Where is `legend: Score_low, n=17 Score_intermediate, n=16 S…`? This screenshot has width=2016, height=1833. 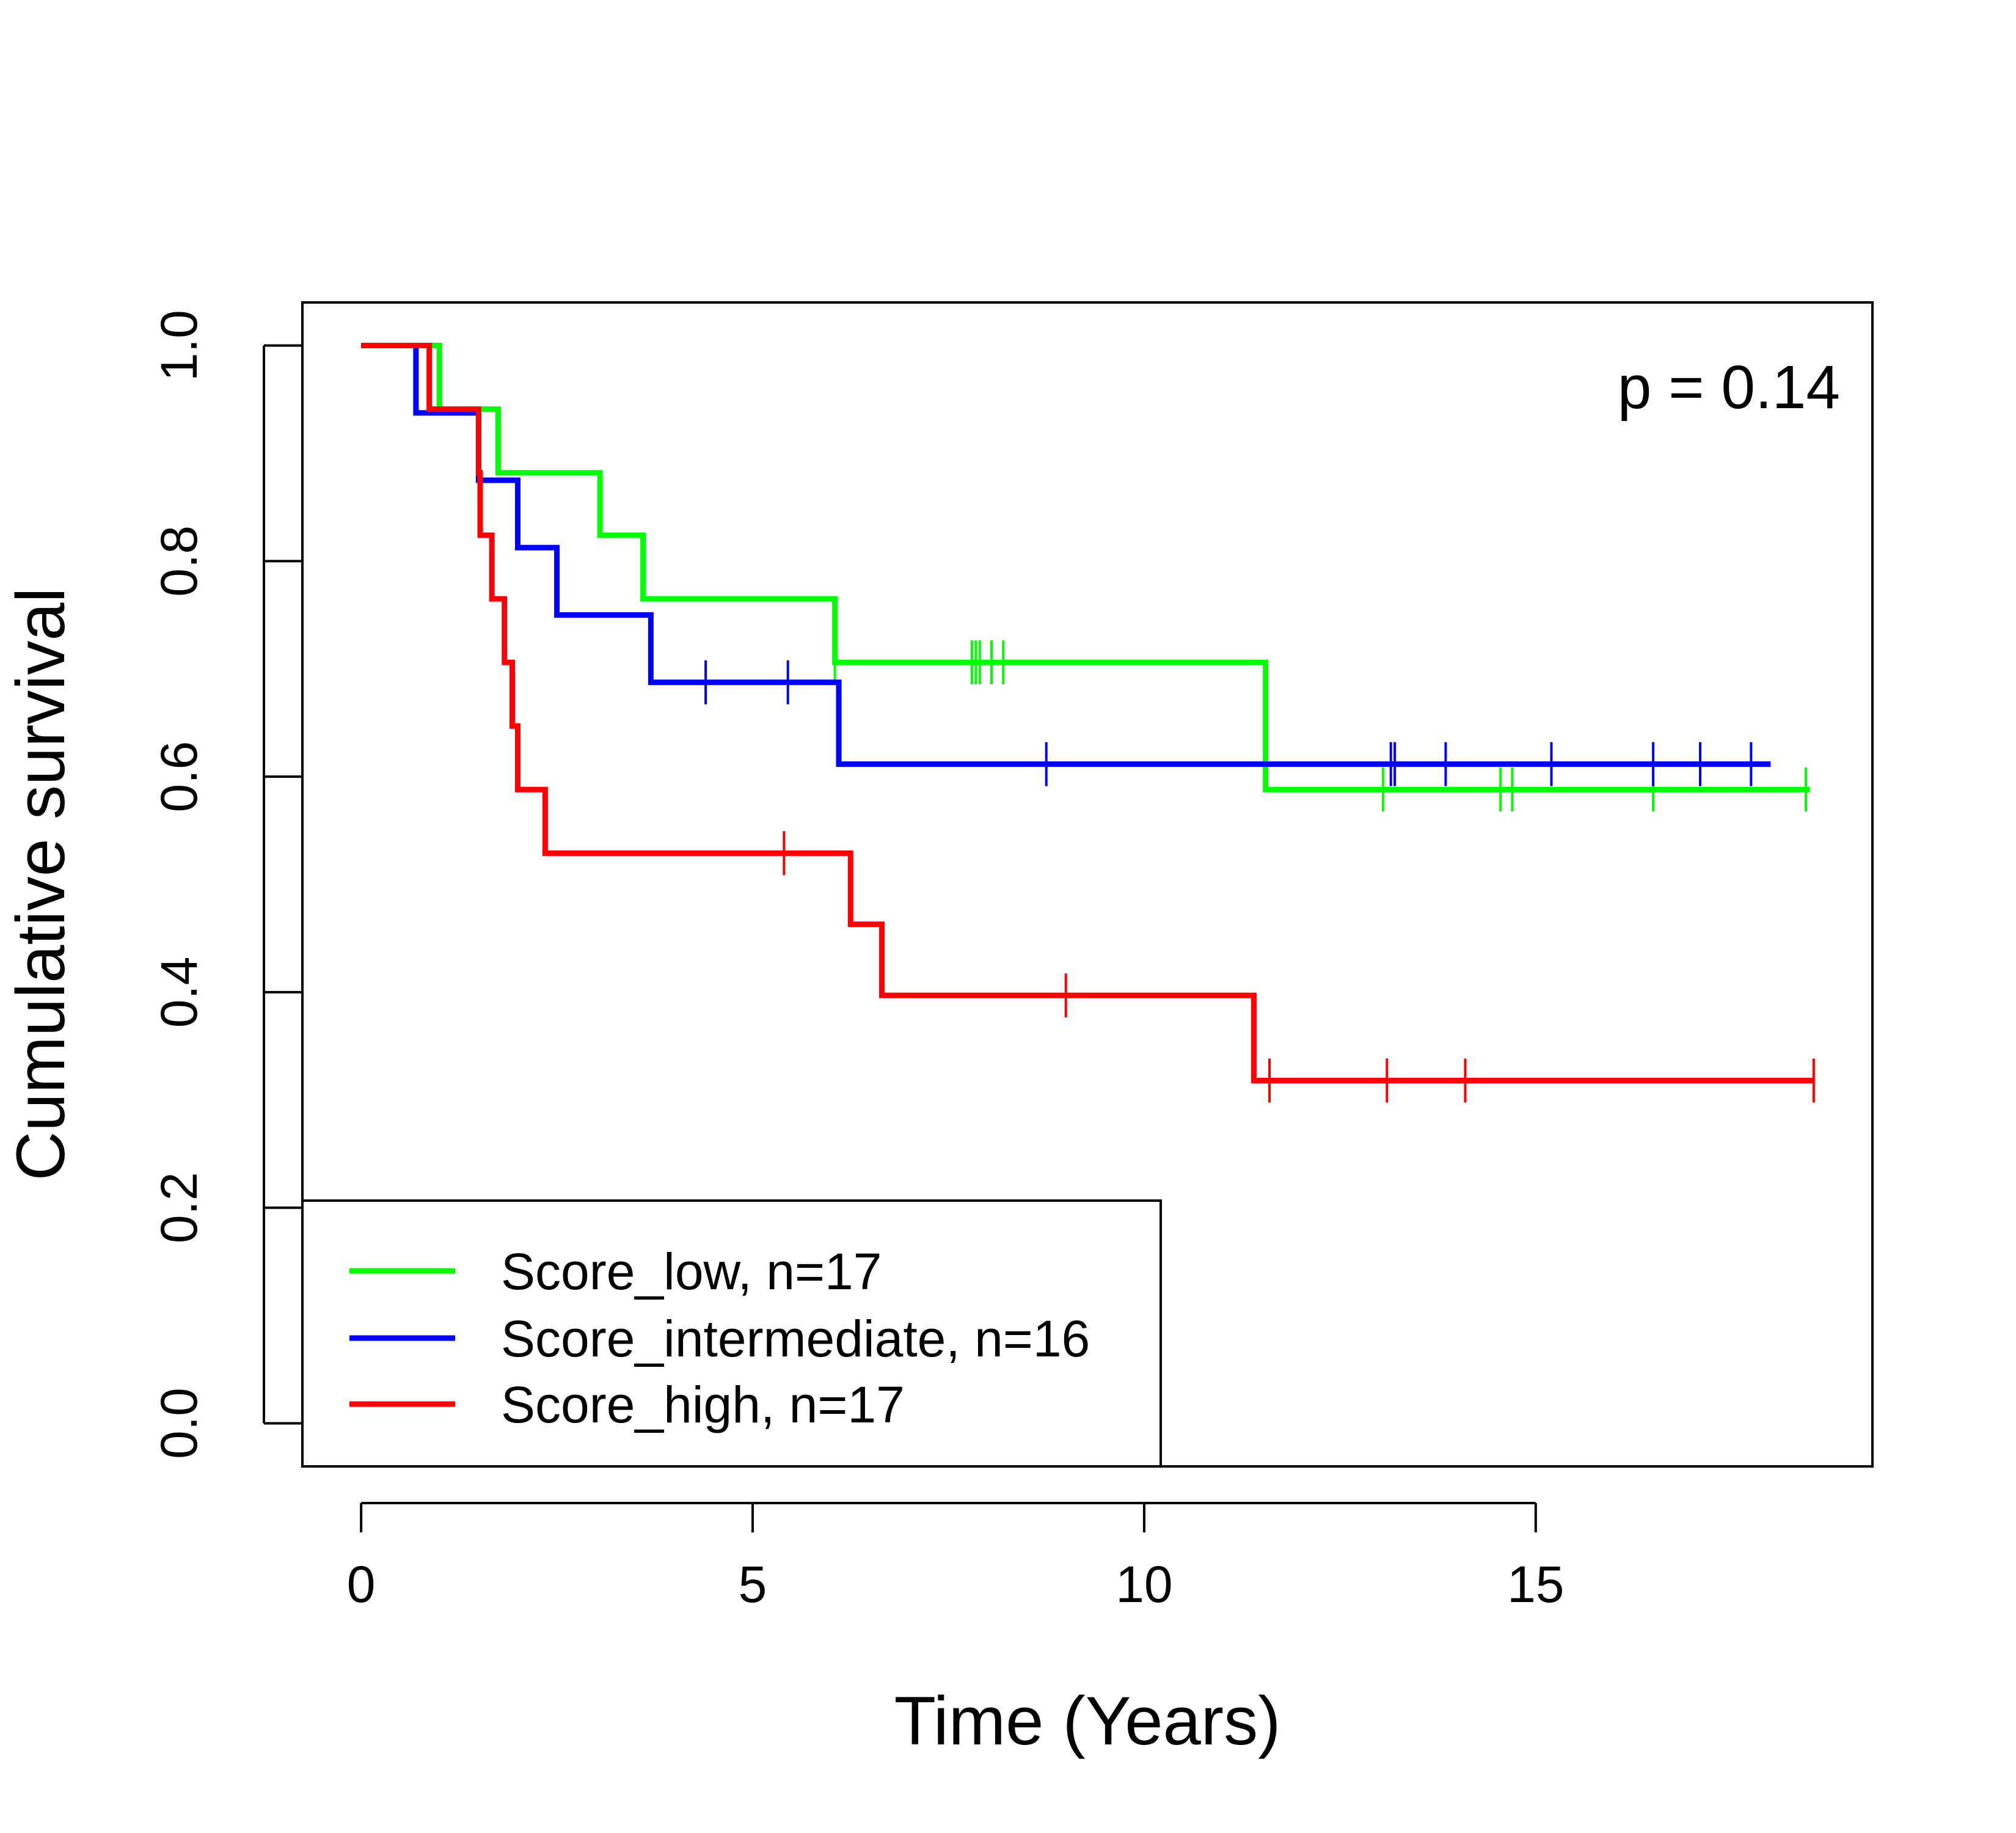
legend: Score_low, n=17 Score_intermediate, n=16 S… is located at coordinates (731, 1333).